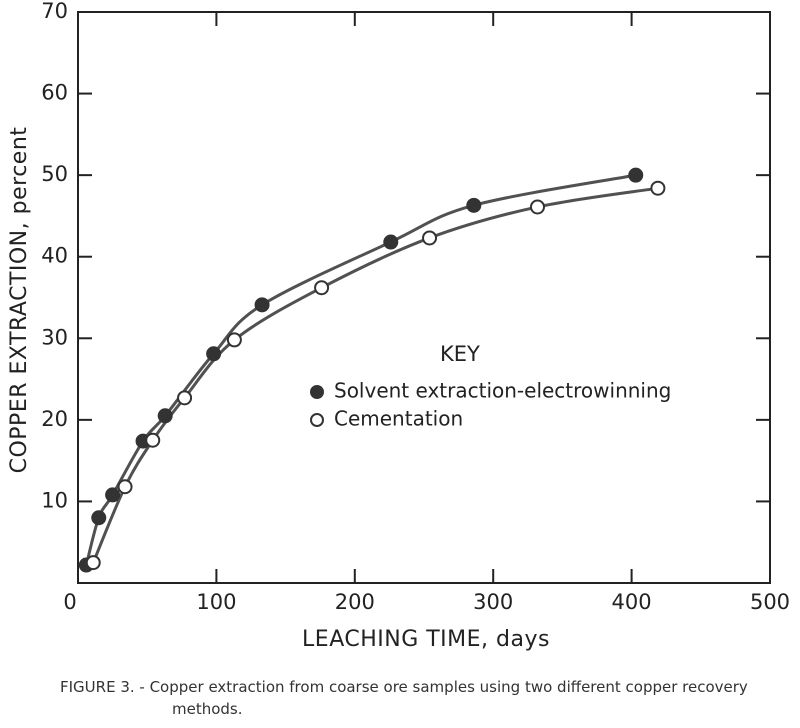  What do you see at coordinates (54, 256) in the screenshot?
I see `y-tick-label: 40` at bounding box center [54, 256].